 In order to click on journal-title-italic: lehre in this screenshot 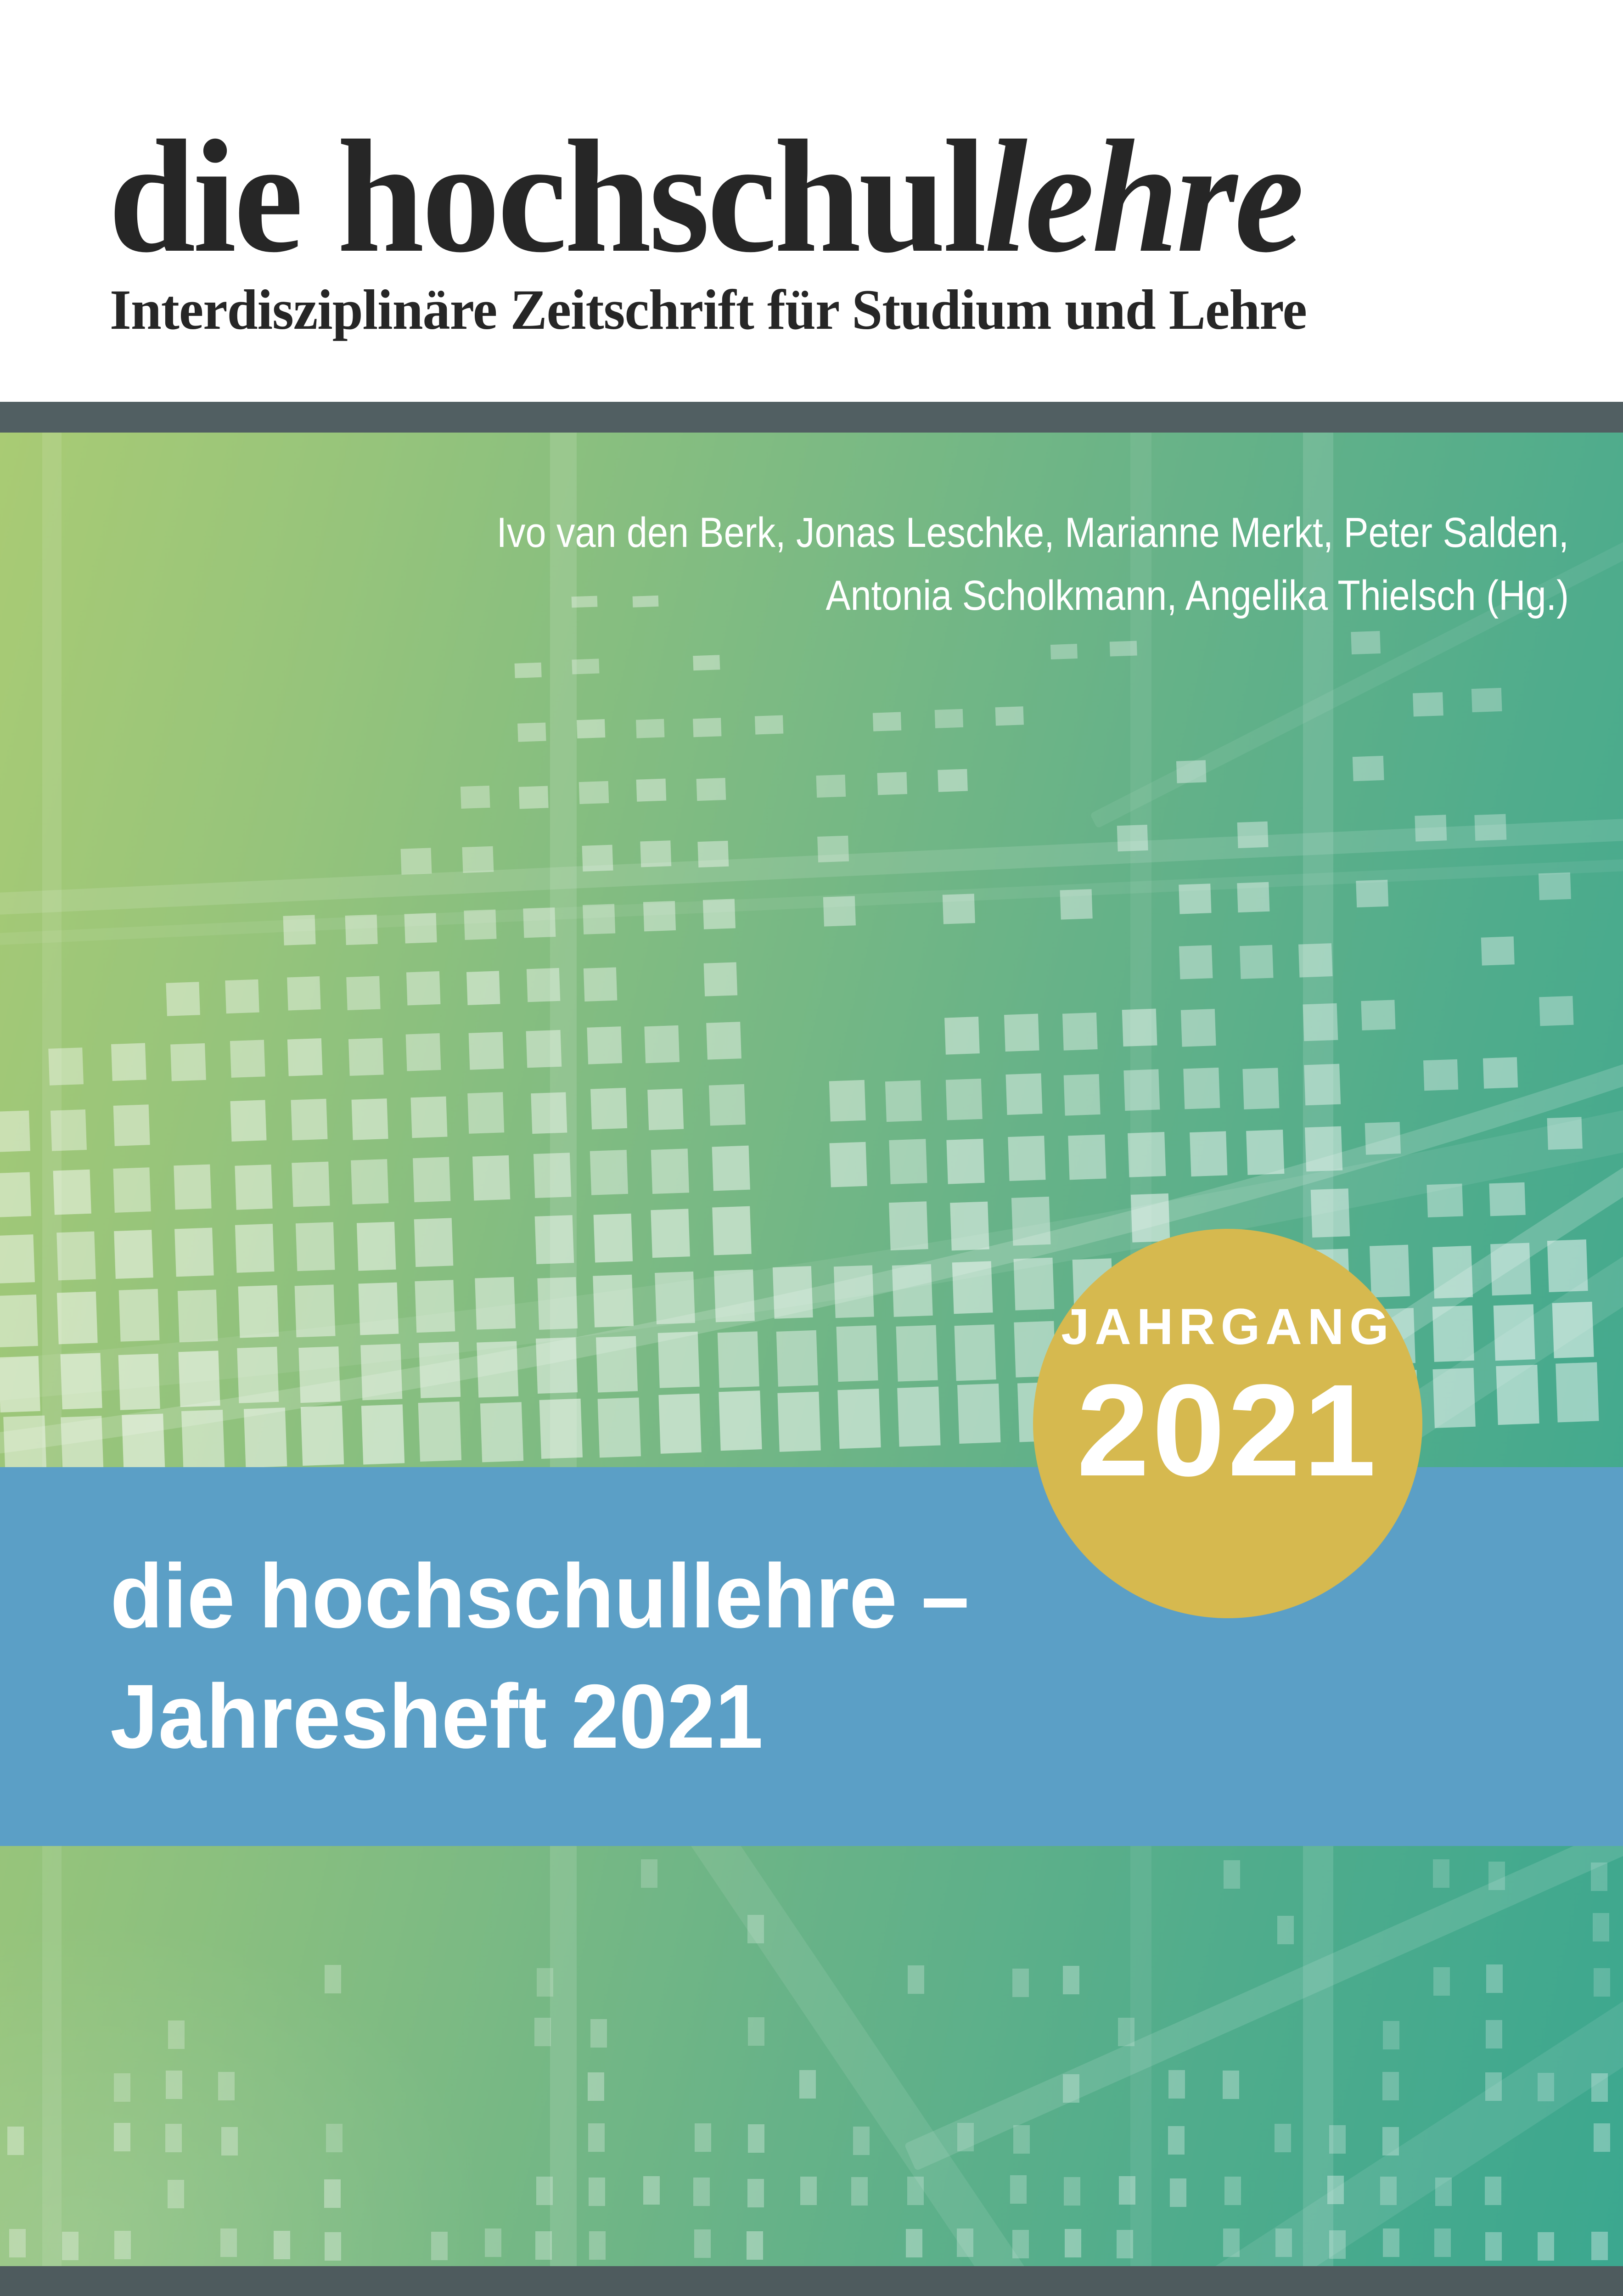, I will do `click(1144, 197)`.